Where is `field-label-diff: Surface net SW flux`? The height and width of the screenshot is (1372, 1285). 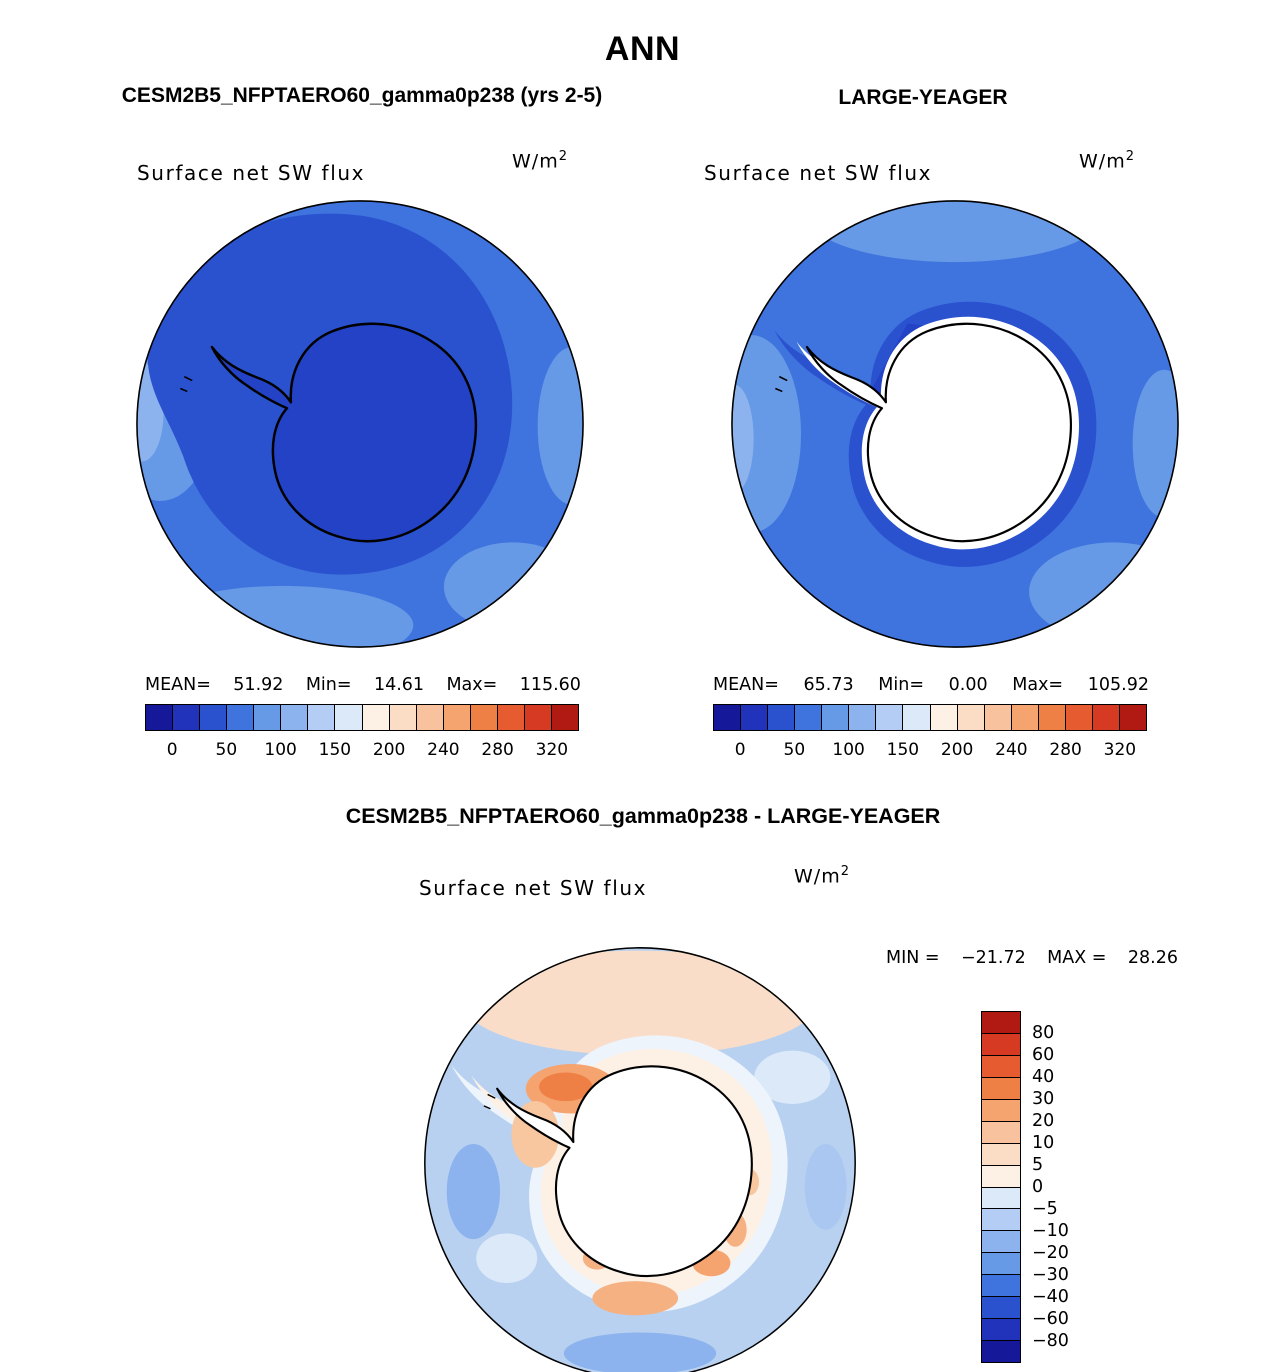 field-label-diff: Surface net SW flux is located at coordinates (533, 888).